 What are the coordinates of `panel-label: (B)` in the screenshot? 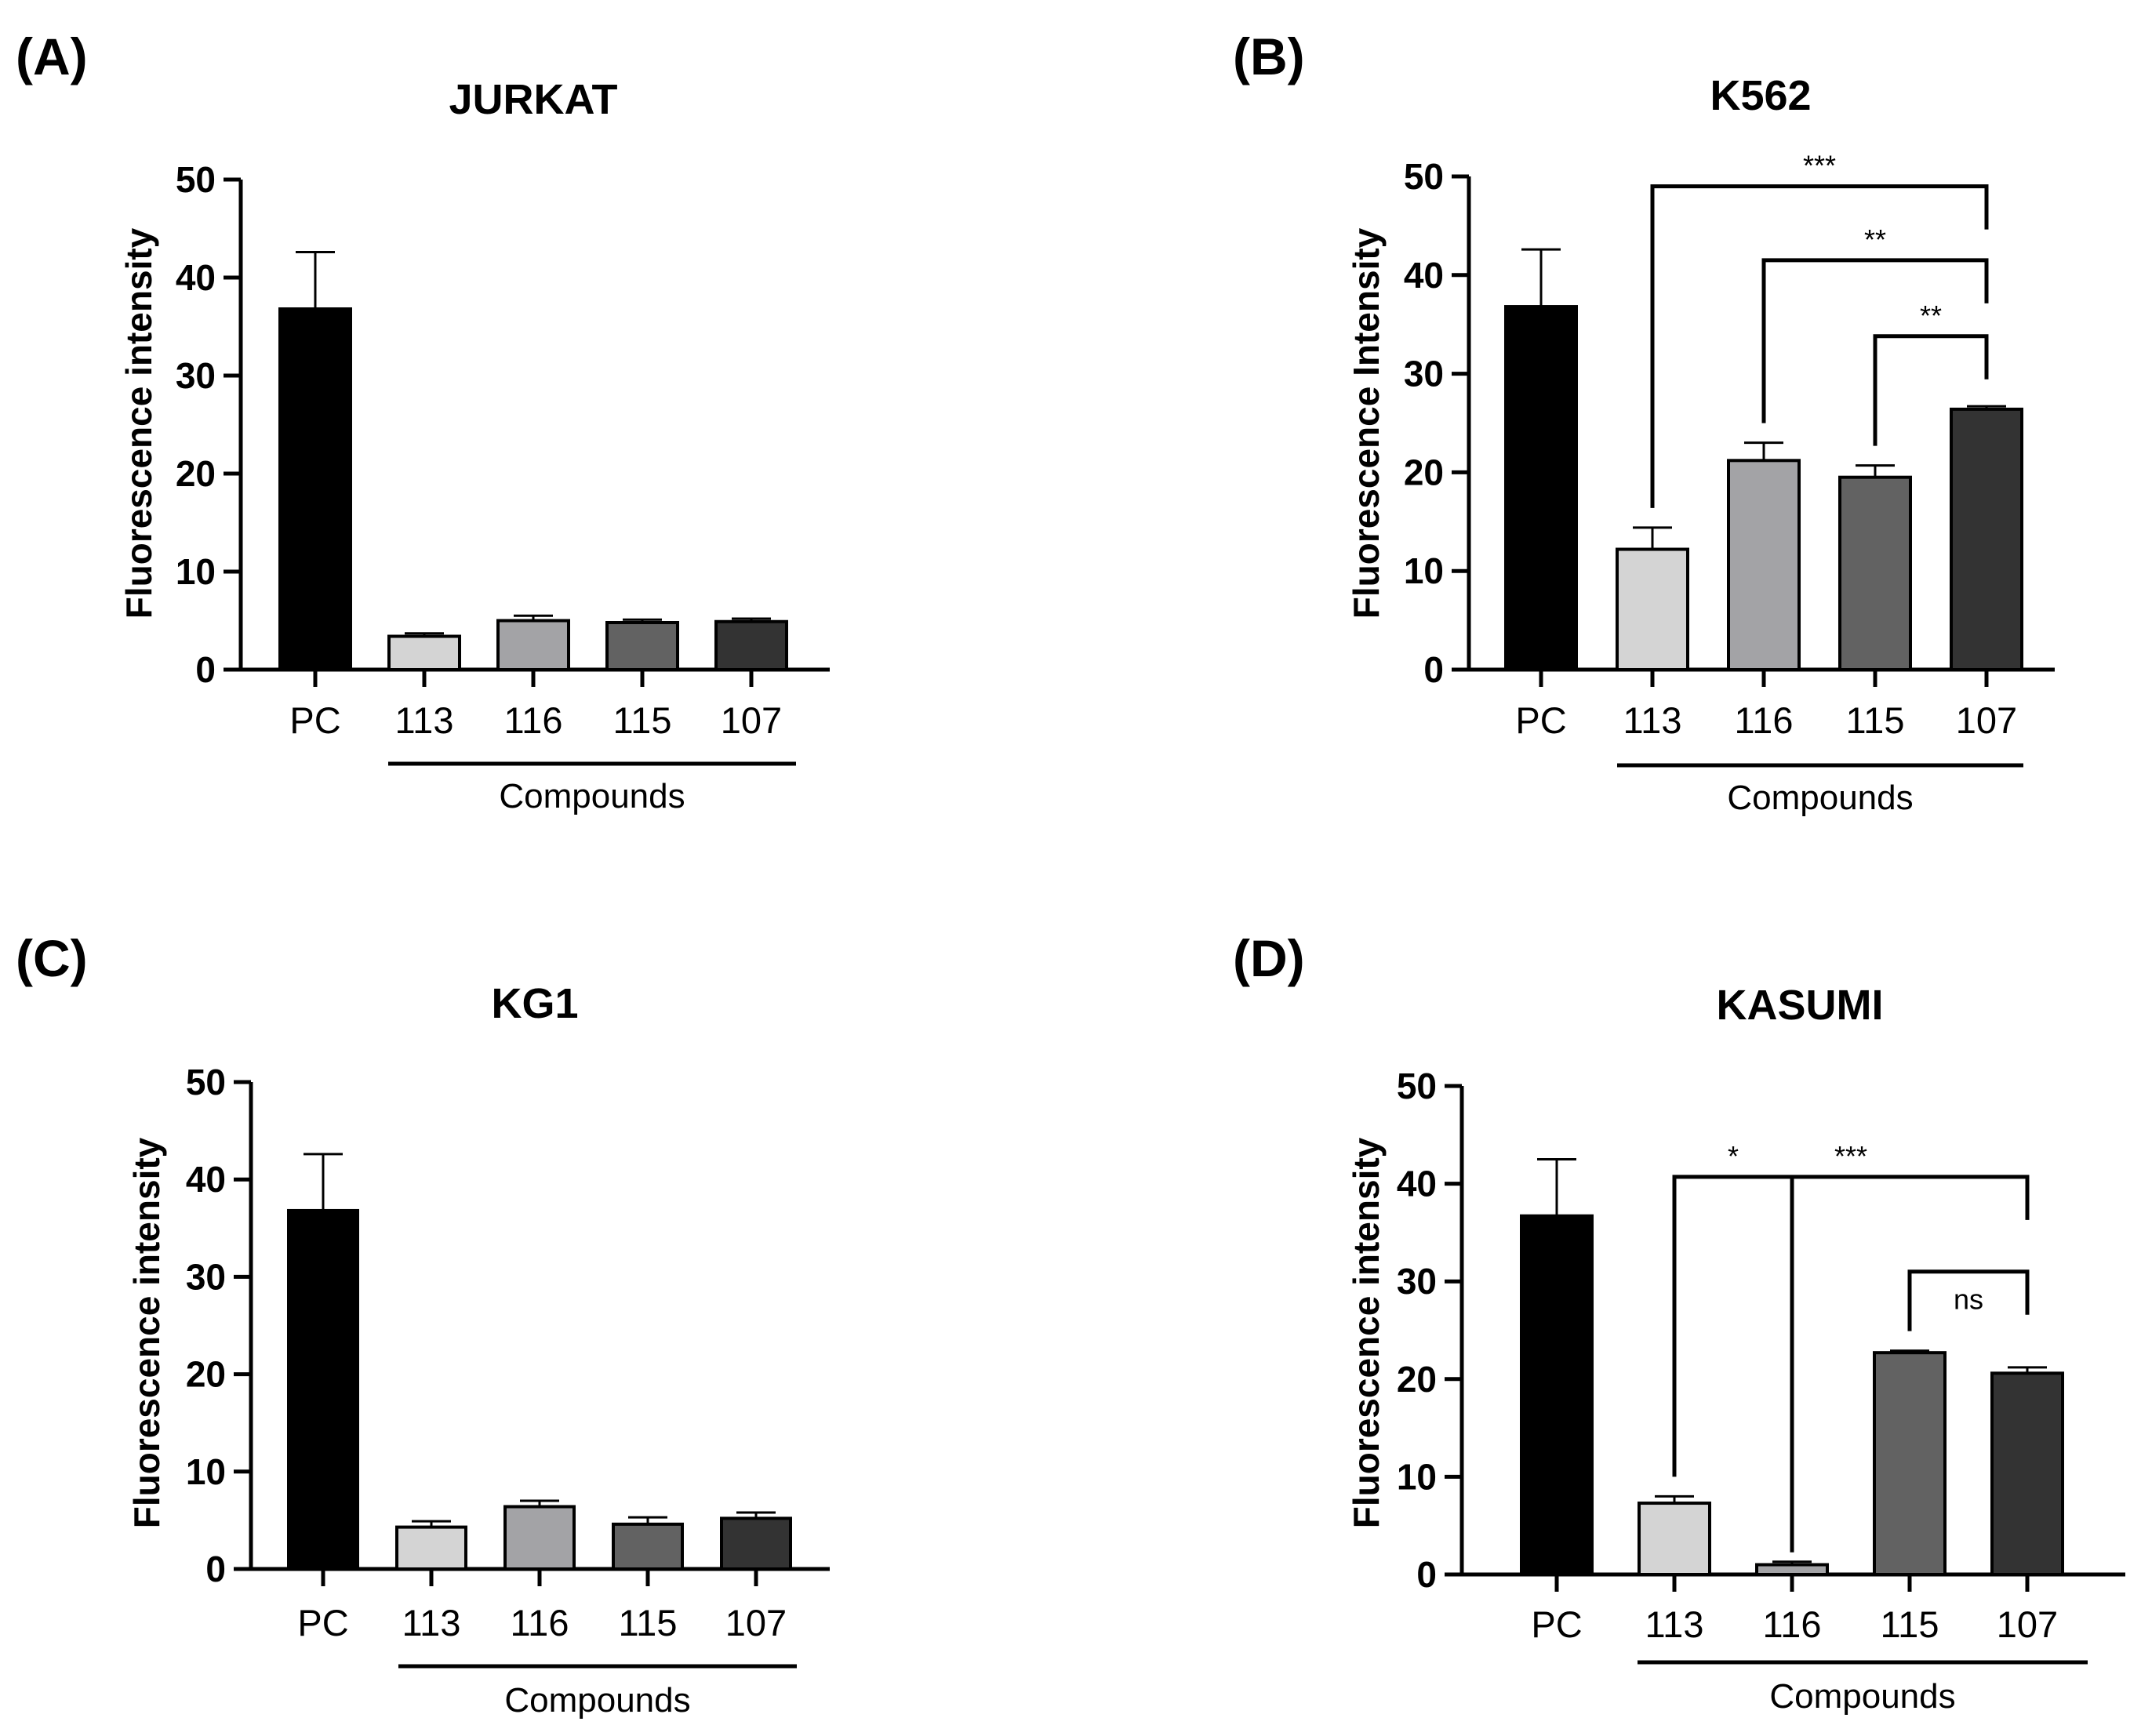 It's located at (1269, 56).